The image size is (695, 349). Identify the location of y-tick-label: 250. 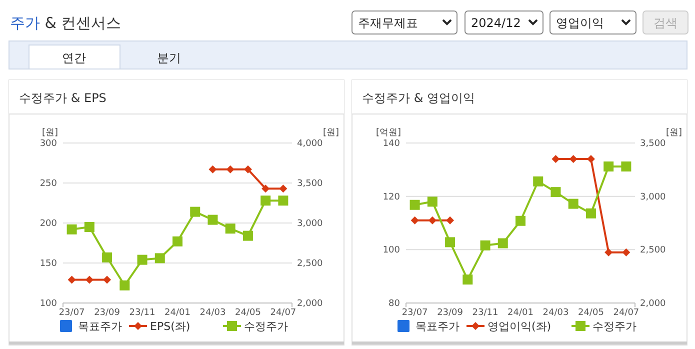
(49, 184).